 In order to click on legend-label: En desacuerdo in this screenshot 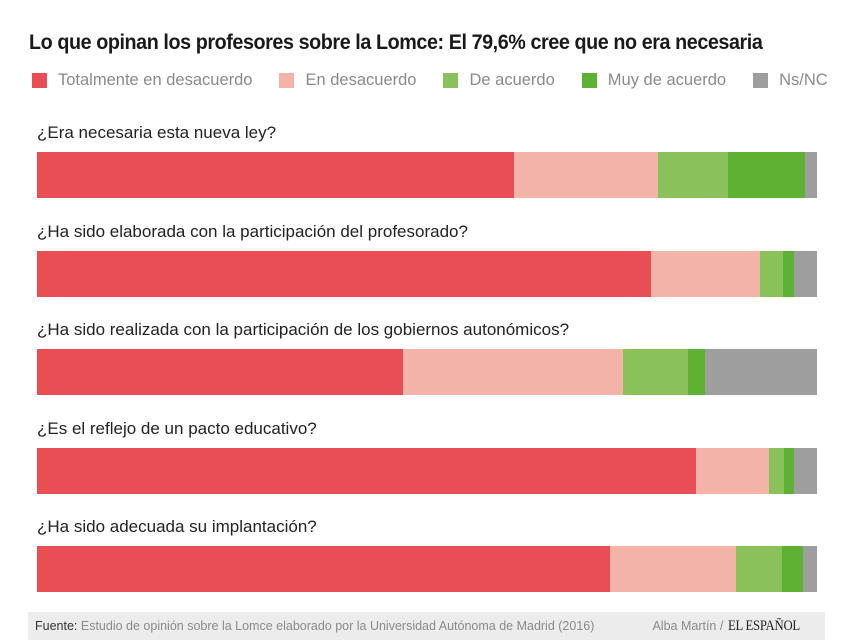, I will do `click(361, 79)`.